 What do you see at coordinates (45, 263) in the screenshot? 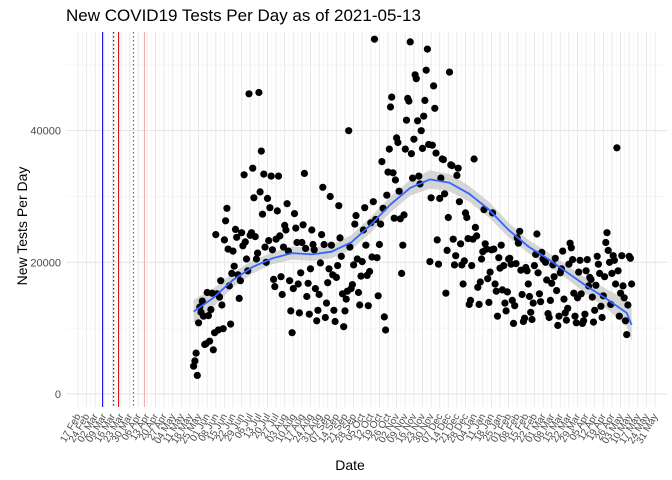
I see `y-tick-label: 20000` at bounding box center [45, 263].